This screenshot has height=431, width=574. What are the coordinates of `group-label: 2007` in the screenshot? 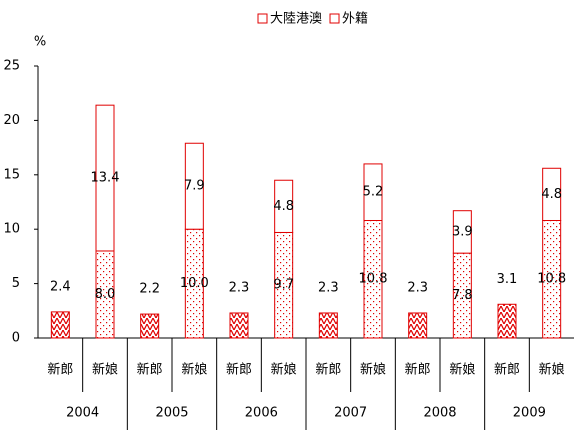 It's located at (350, 413).